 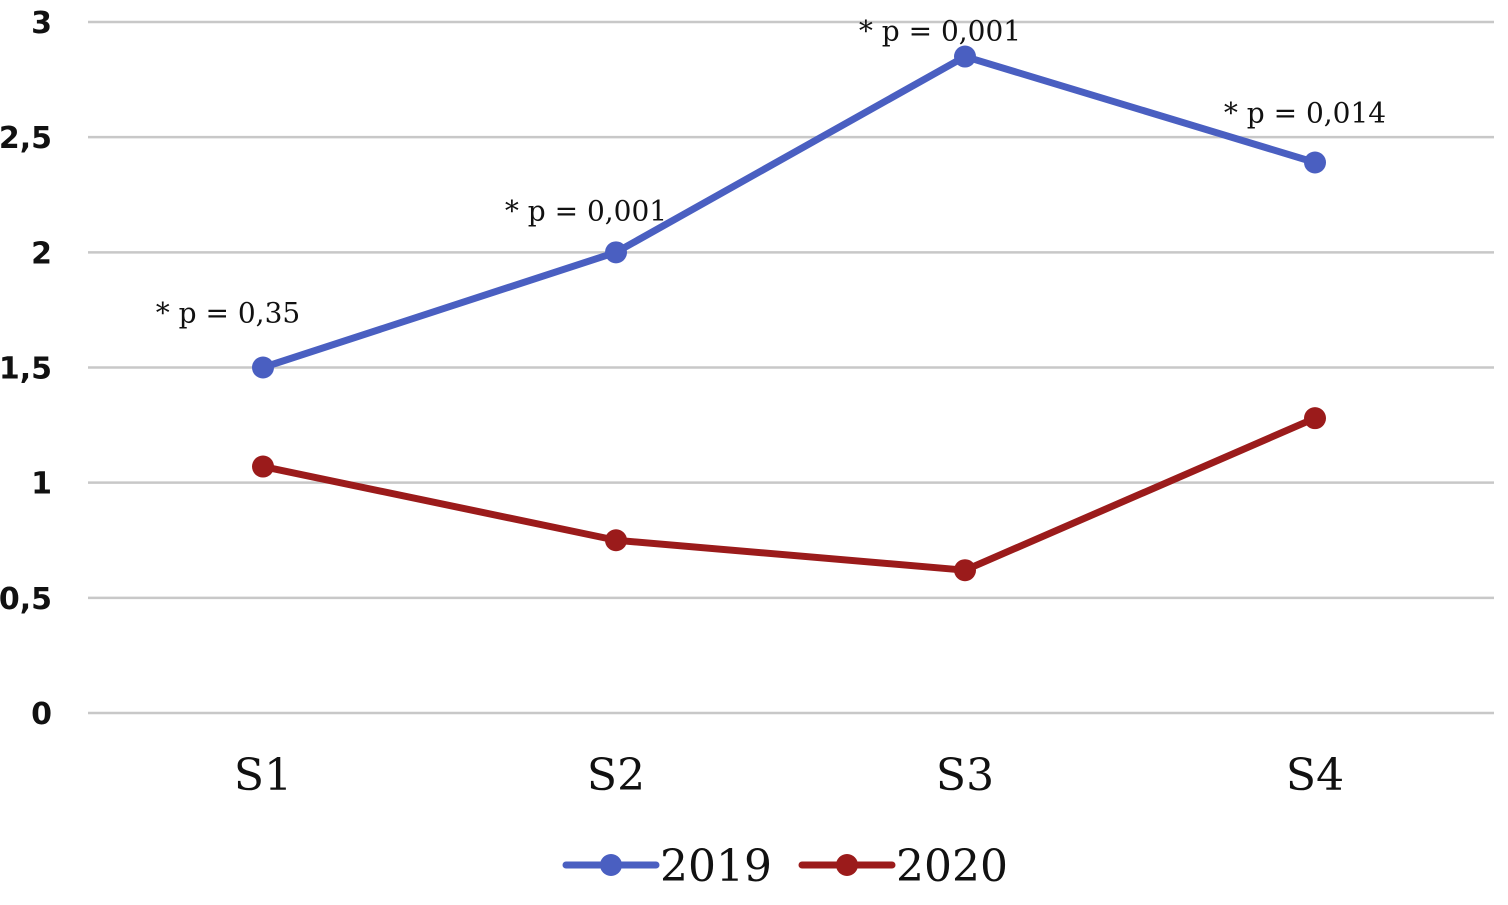 I want to click on y-tick-label: 2,5, so click(x=26, y=138).